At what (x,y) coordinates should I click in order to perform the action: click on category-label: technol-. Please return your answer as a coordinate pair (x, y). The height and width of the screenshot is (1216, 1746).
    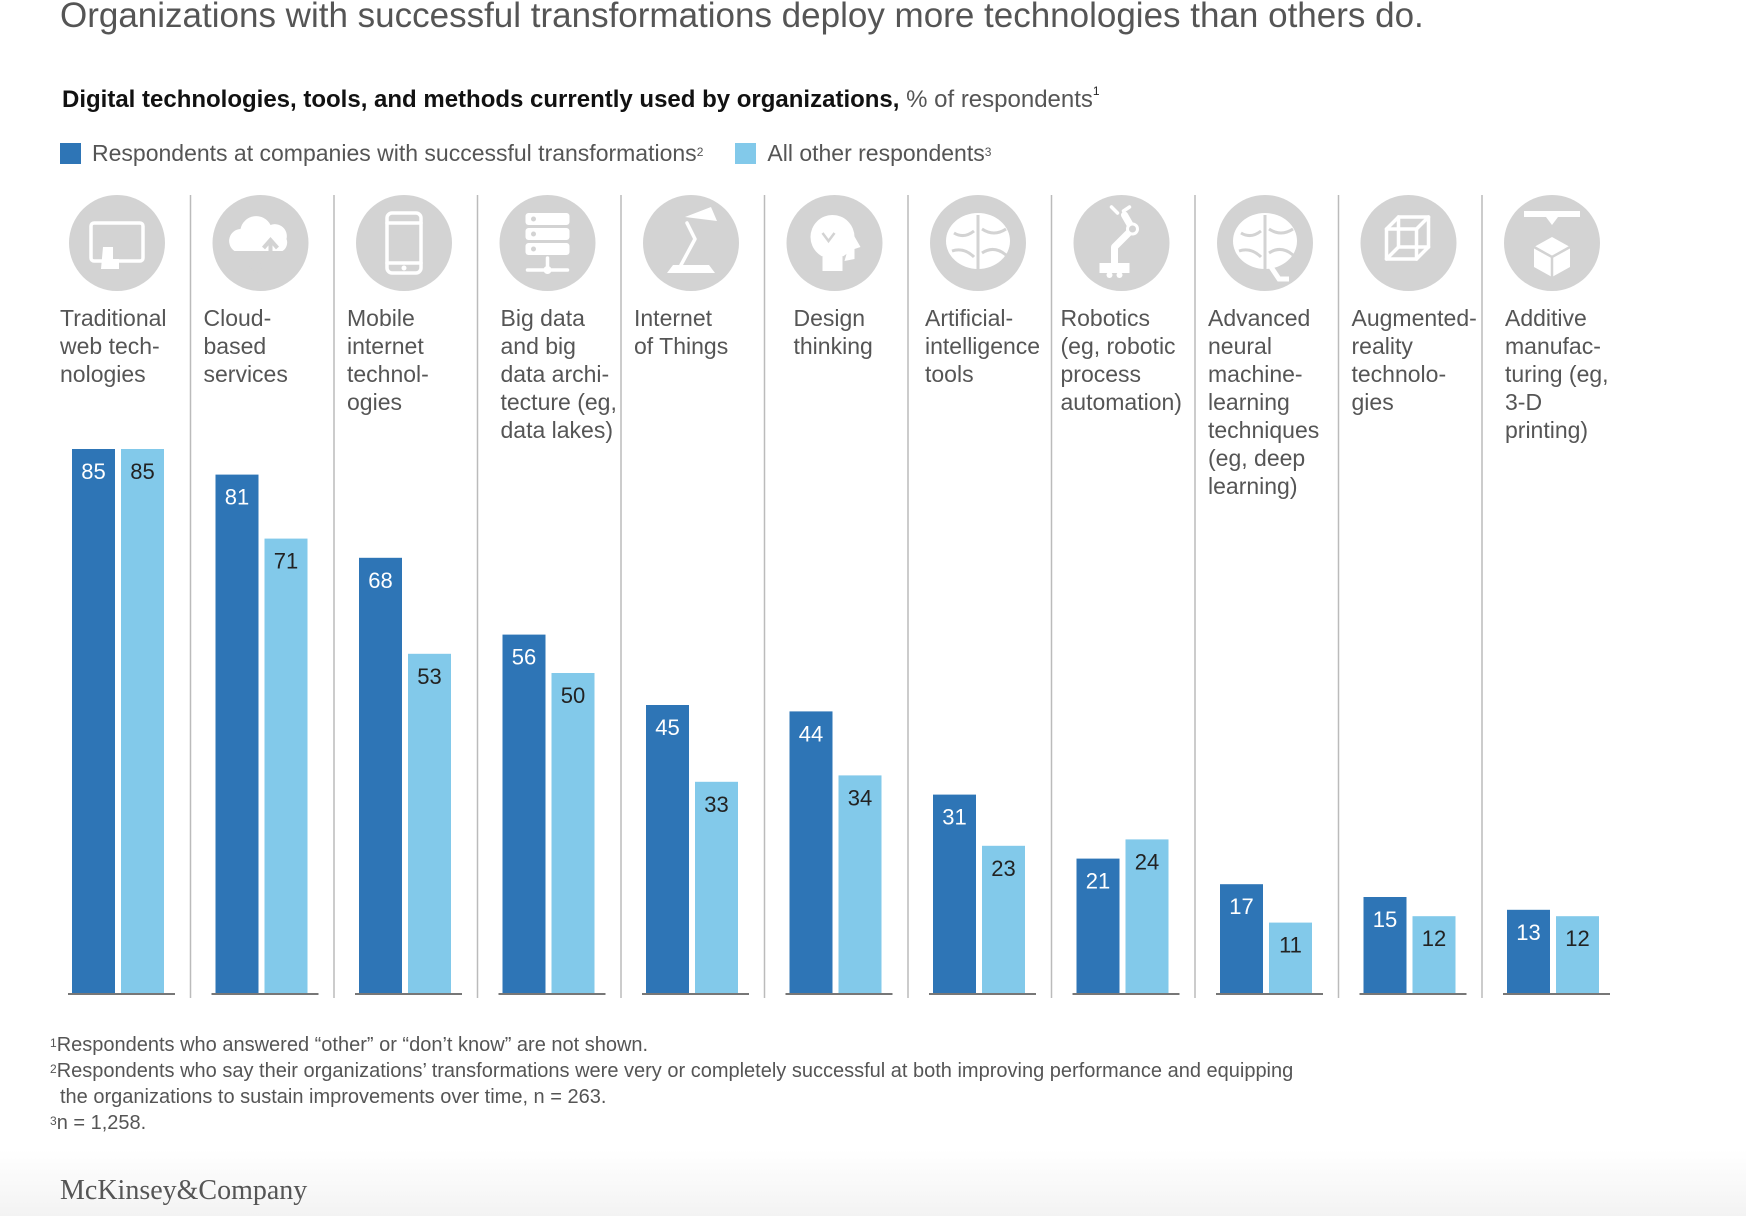
    Looking at the image, I should click on (388, 374).